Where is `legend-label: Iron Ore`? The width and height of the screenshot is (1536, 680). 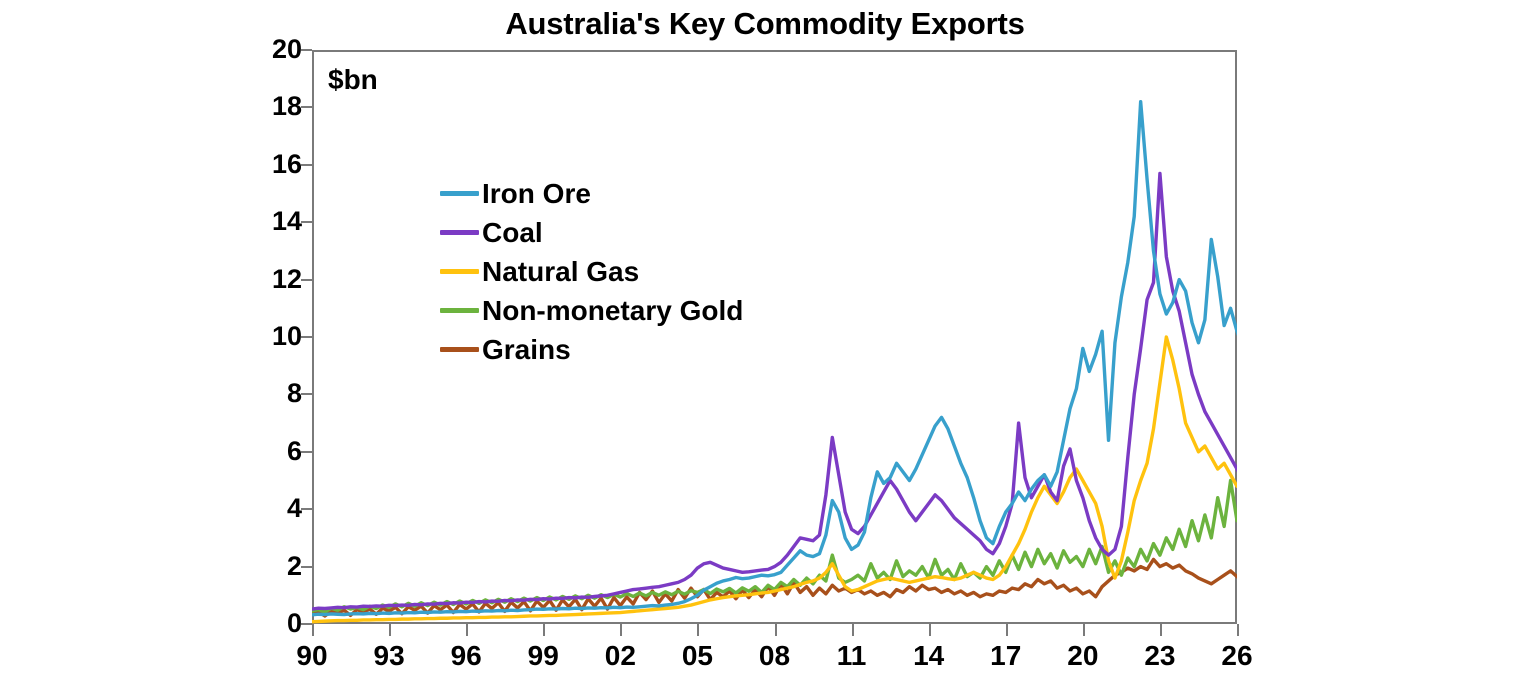 legend-label: Iron Ore is located at coordinates (536, 193).